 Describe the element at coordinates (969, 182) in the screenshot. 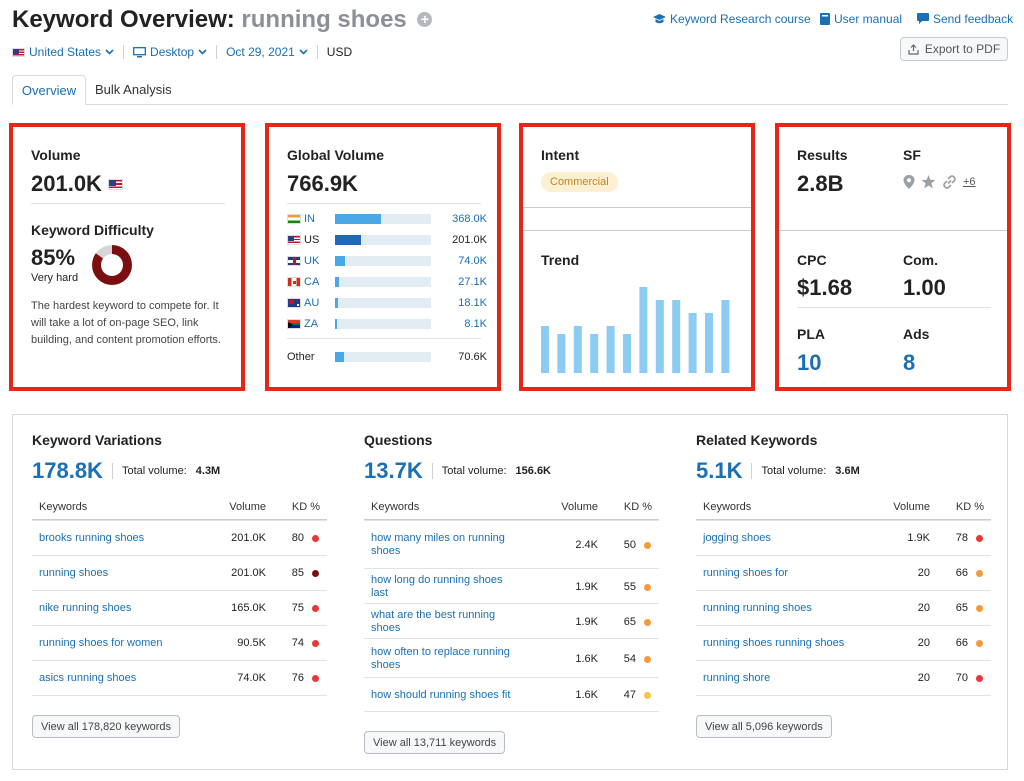

I see `sf-more: +6` at that location.